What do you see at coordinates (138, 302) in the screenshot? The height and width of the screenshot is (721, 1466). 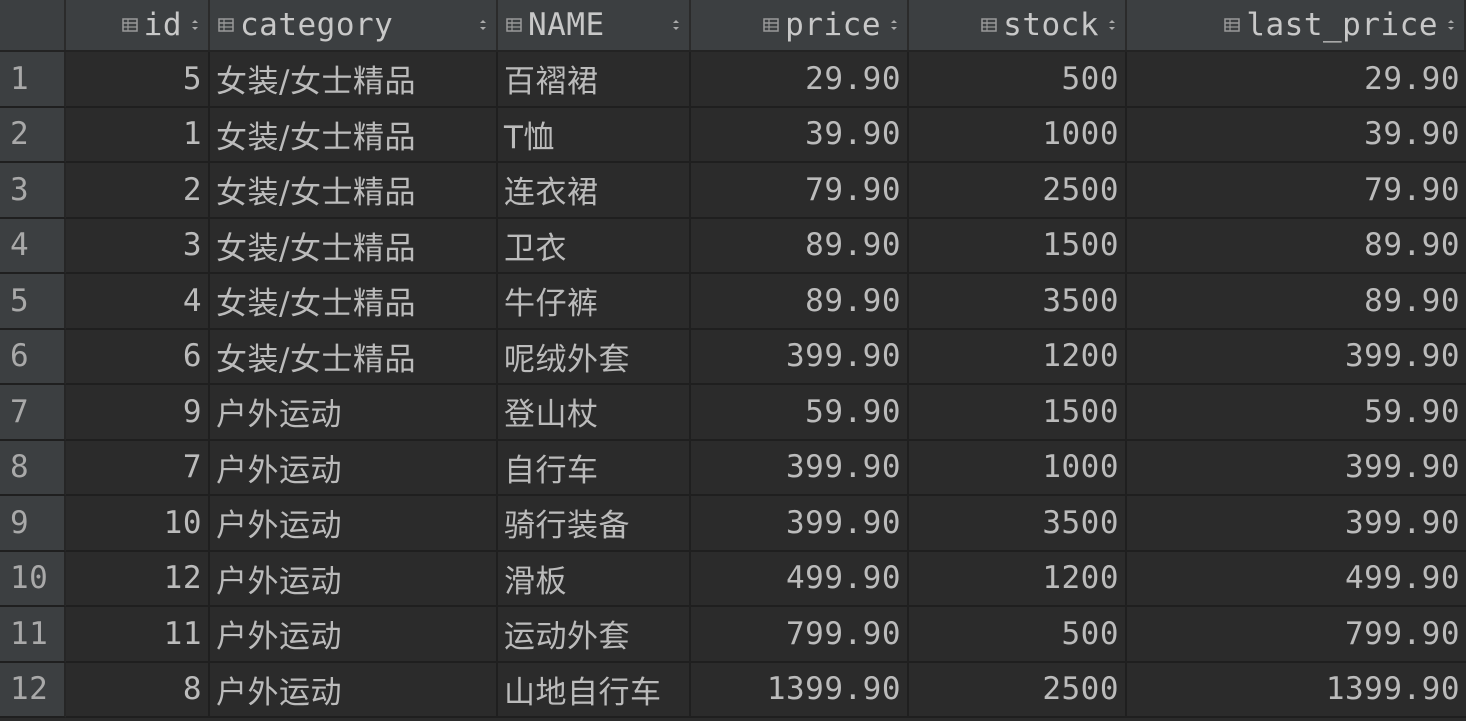 I see `cell-id: 4` at bounding box center [138, 302].